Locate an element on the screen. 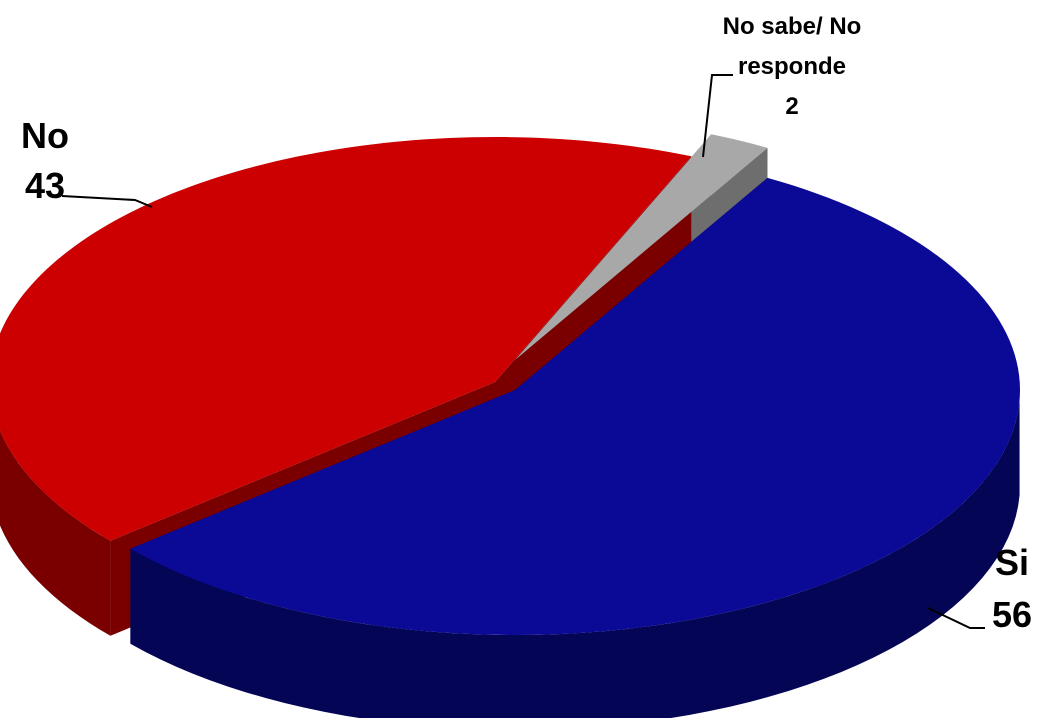 The image size is (1037, 718). label-no-value: 43 is located at coordinates (45, 185).